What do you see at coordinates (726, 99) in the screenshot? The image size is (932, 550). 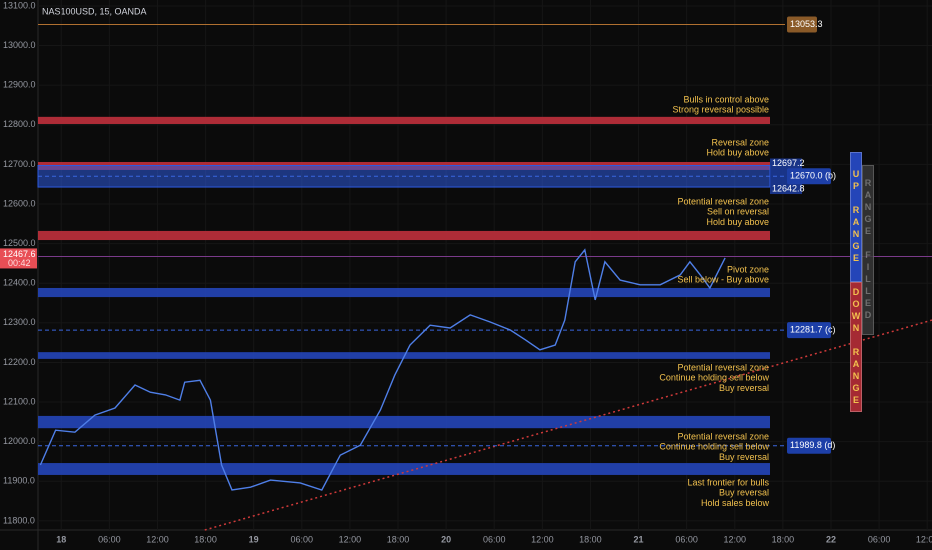 I see `zone-note: Bulls in control above` at bounding box center [726, 99].